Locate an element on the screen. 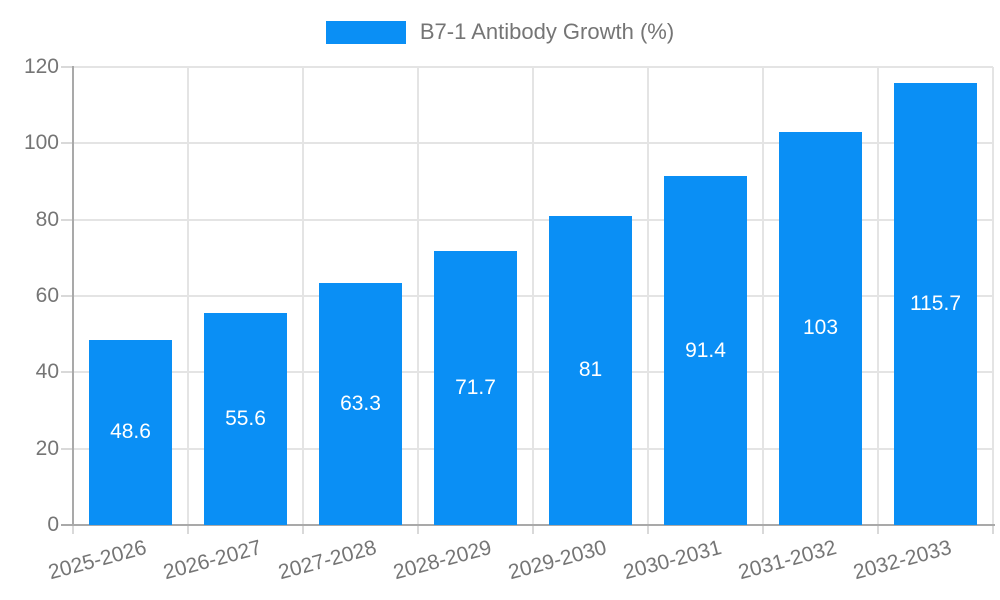  y-tick-label: 40 is located at coordinates (47, 372).